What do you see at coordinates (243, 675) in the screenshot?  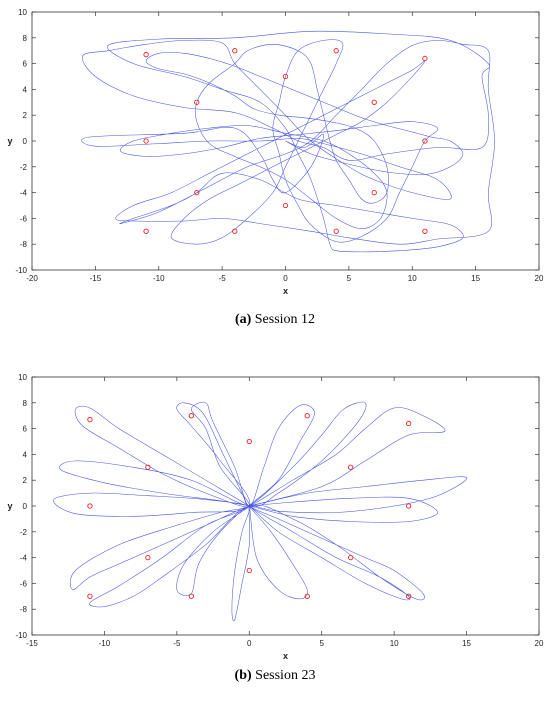 I see `caption-b-letter: (b)` at bounding box center [243, 675].